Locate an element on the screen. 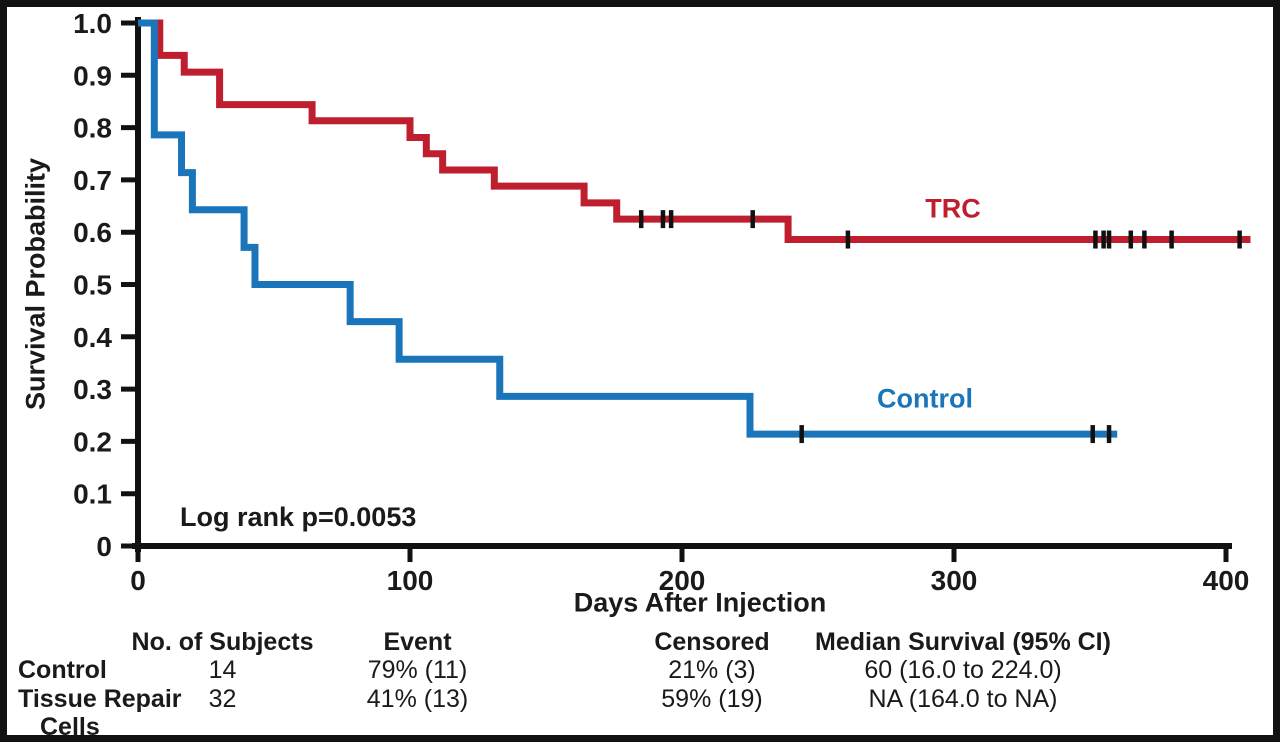  y-tick-label: 1.0 is located at coordinates (92, 23).